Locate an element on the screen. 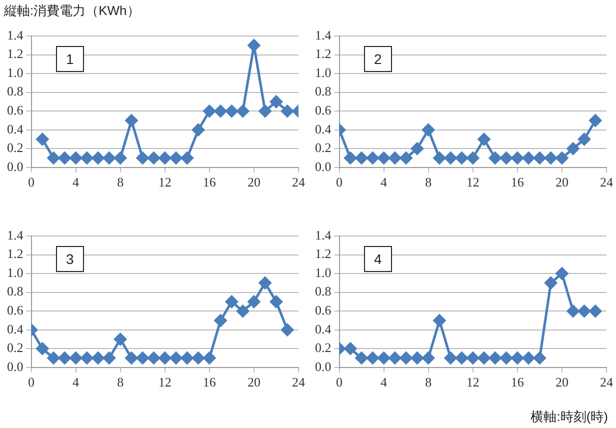 The image size is (616, 428). annotation: 4 is located at coordinates (378, 259).